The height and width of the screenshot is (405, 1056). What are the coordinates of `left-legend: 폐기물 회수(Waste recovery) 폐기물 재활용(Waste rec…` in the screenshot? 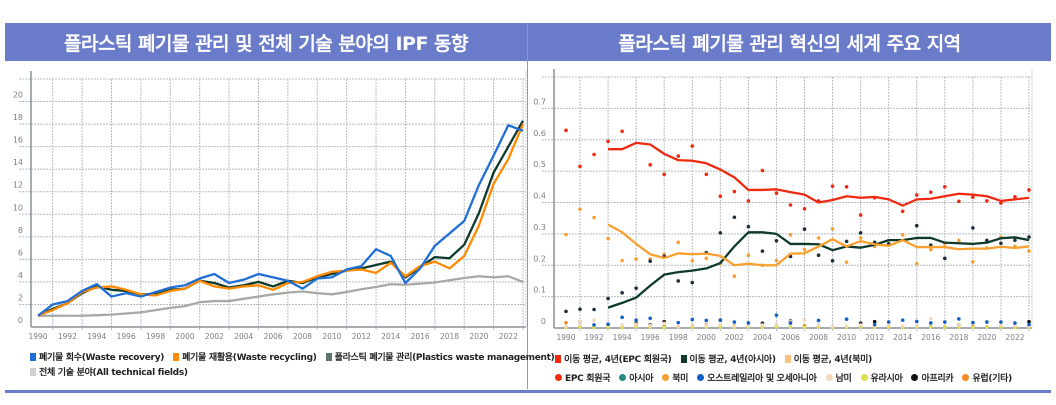 It's located at (277, 364).